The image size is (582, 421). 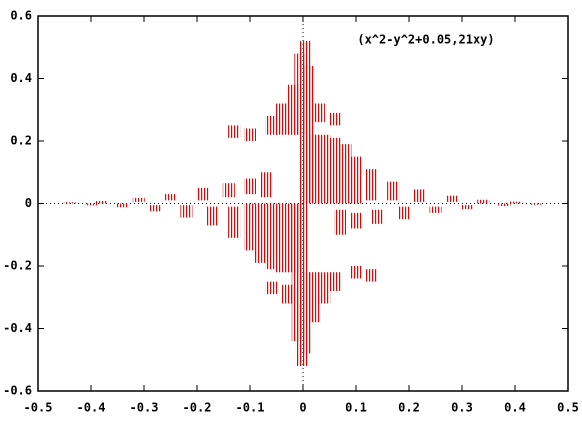 I want to click on y-tick-label: 0.2, so click(x=21, y=141).